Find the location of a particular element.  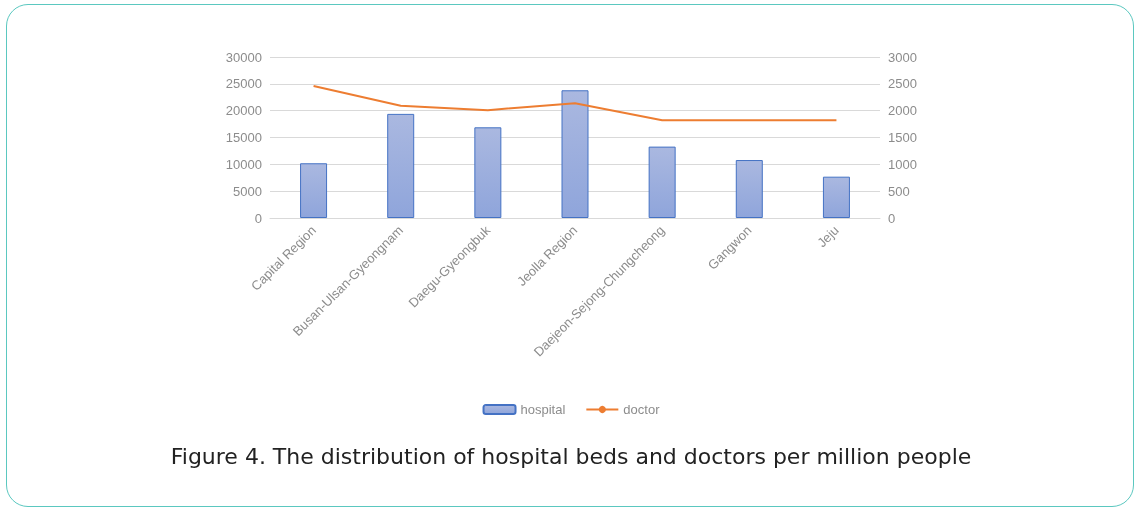

y-tick-label: 5000 is located at coordinates (247, 191).